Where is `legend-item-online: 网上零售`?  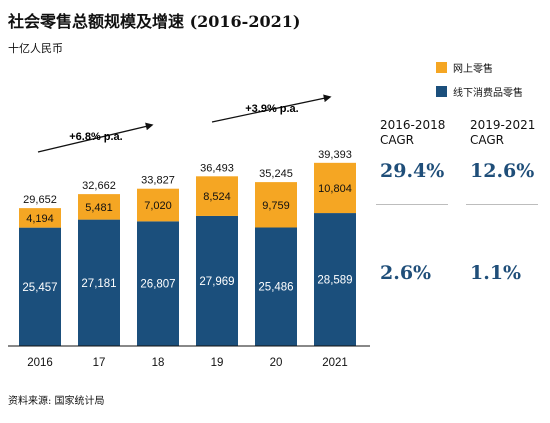
legend-item-online: 网上零售 is located at coordinates (464, 67).